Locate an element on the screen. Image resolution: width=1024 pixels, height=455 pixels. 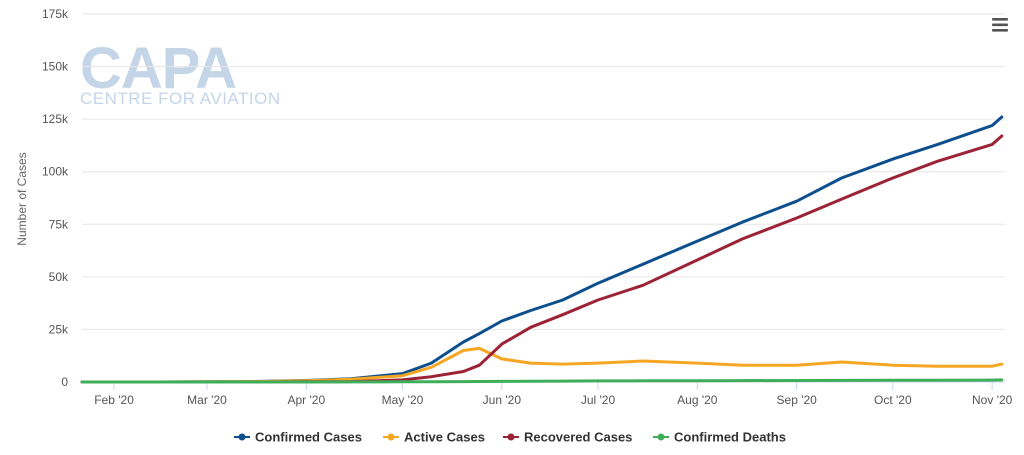
x-tick-label: Nov '20 is located at coordinates (992, 400).